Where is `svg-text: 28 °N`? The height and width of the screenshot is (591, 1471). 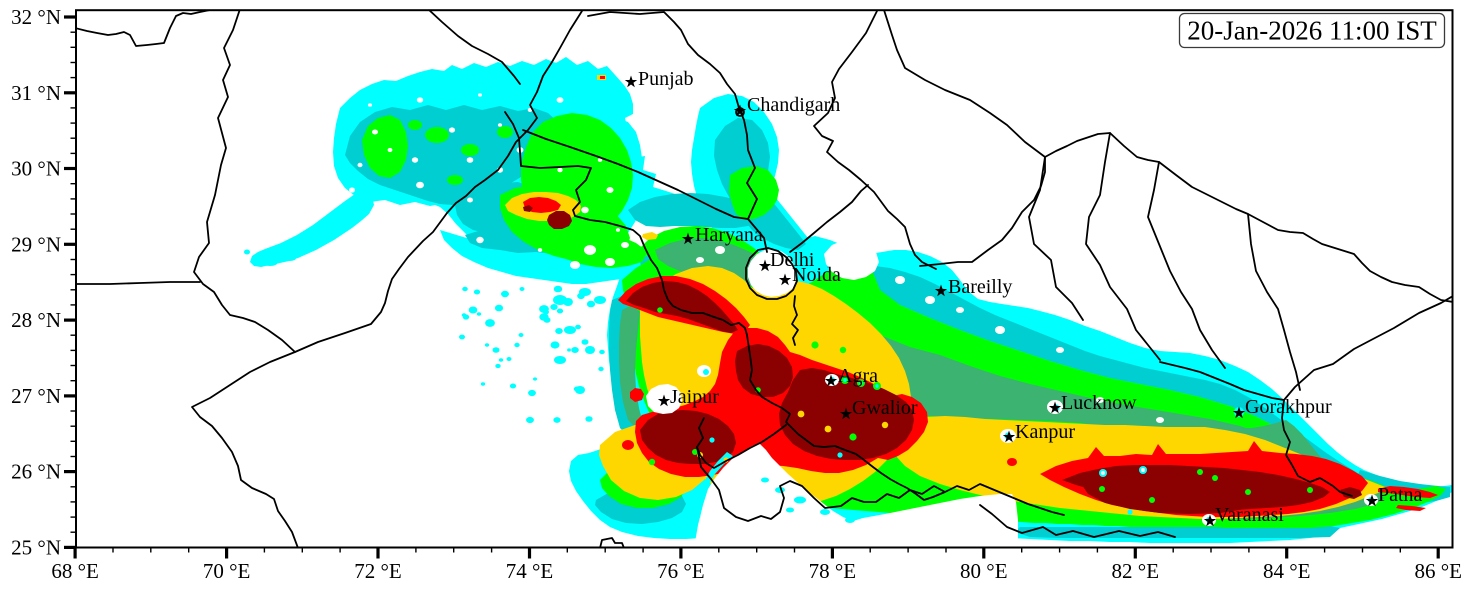
svg-text: 28 °N is located at coordinates (36, 320).